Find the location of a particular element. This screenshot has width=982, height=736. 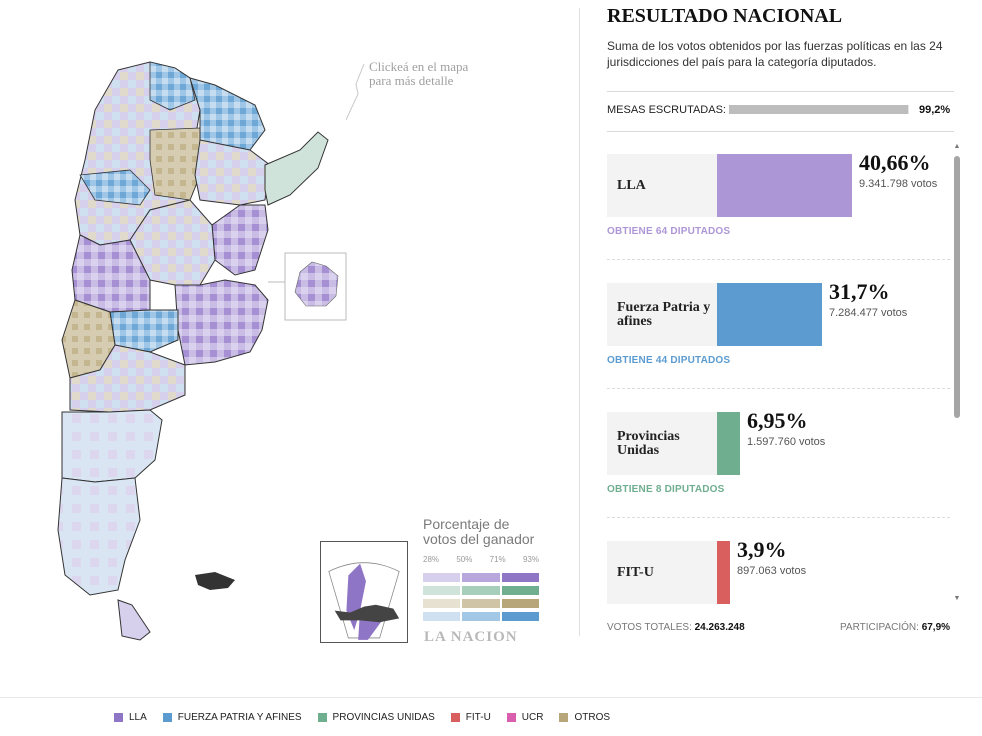

map-region-misiones is located at coordinates (296, 168).